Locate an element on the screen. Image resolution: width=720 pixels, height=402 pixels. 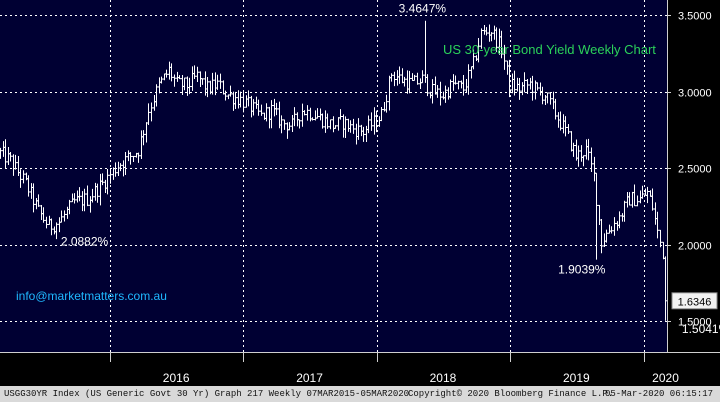
y-tick-label: 3.0000 is located at coordinates (695, 94).